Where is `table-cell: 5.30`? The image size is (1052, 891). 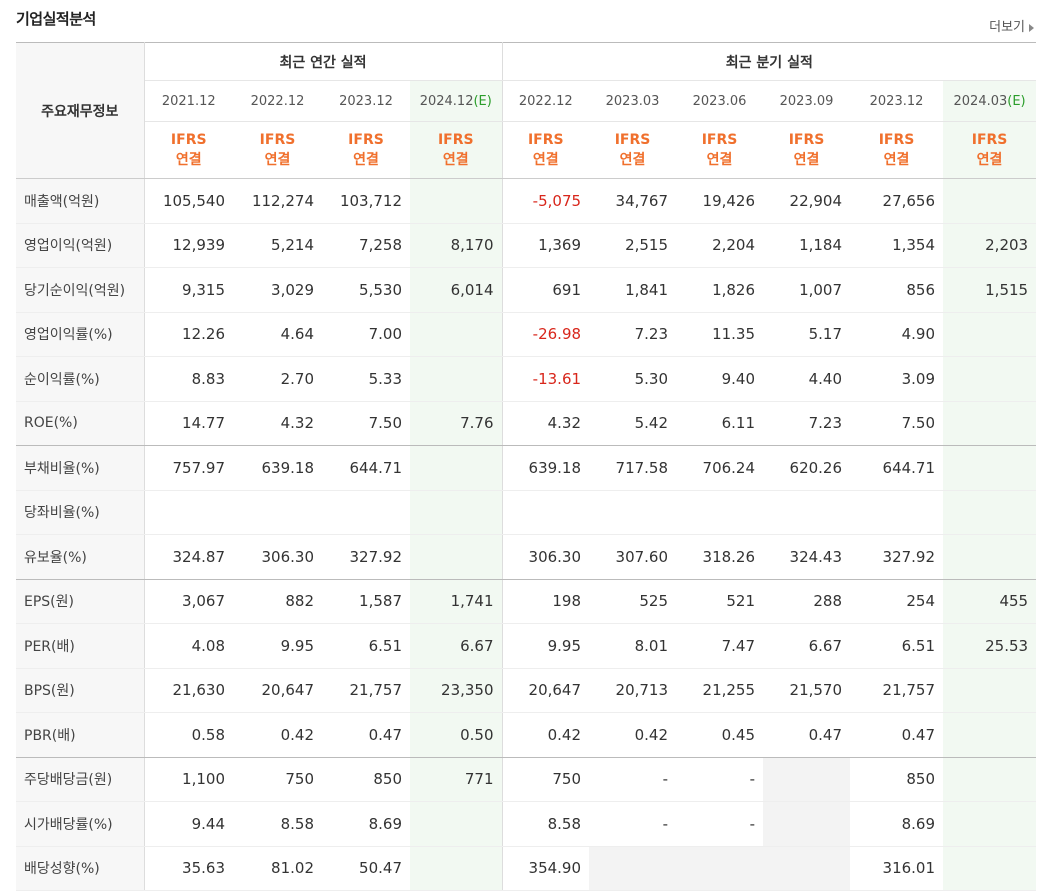 table-cell: 5.30 is located at coordinates (633, 379).